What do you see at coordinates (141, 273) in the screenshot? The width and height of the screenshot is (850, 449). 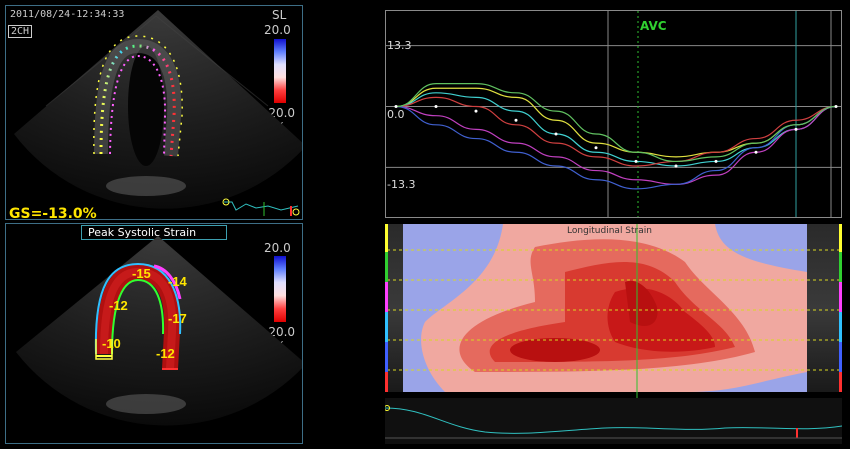 I see `segment-label: -15` at bounding box center [141, 273].